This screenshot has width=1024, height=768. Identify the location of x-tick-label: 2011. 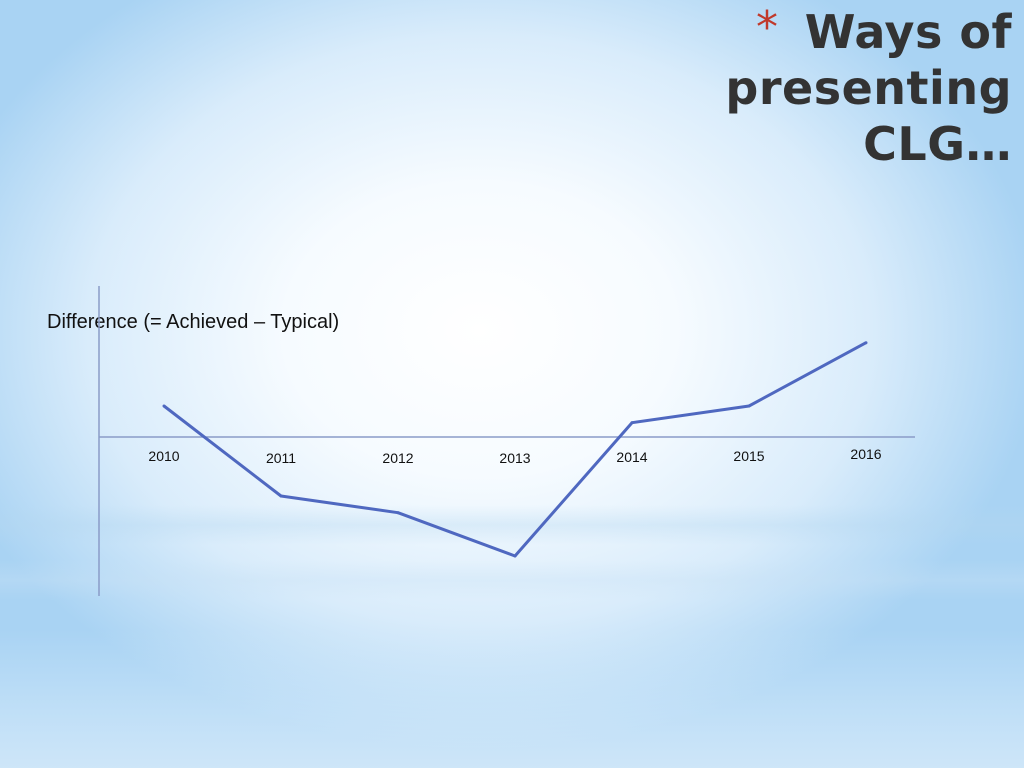
(281, 458).